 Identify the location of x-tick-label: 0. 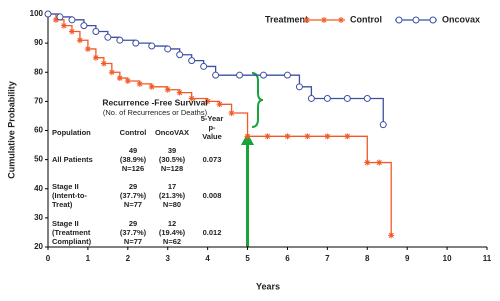
(48, 258).